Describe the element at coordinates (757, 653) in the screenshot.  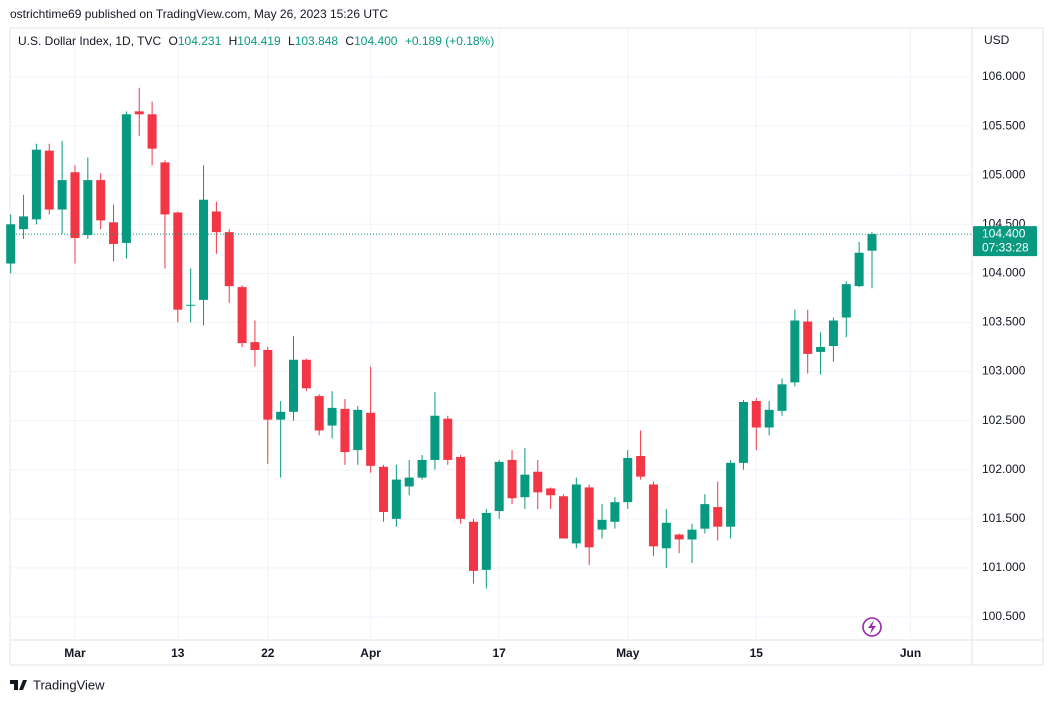
I see `x-tick-label: 15` at that location.